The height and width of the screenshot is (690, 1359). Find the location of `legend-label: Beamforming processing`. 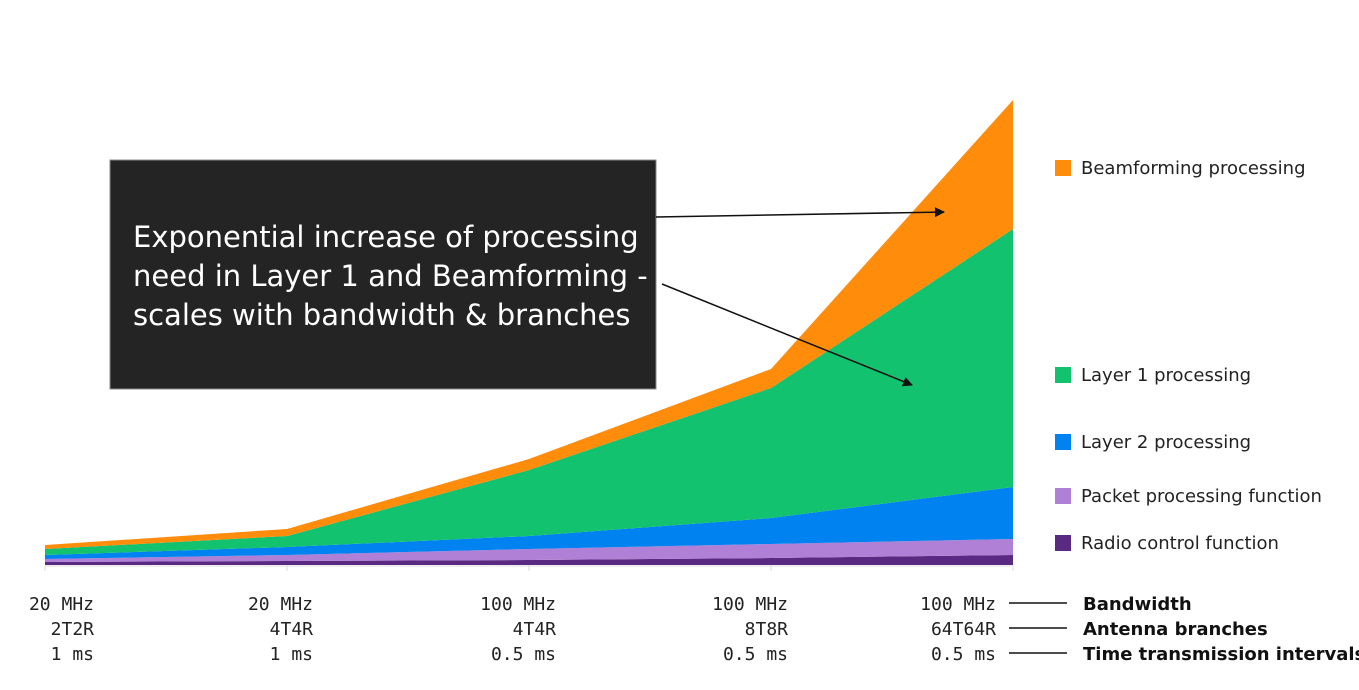

legend-label: Beamforming processing is located at coordinates (1193, 168).